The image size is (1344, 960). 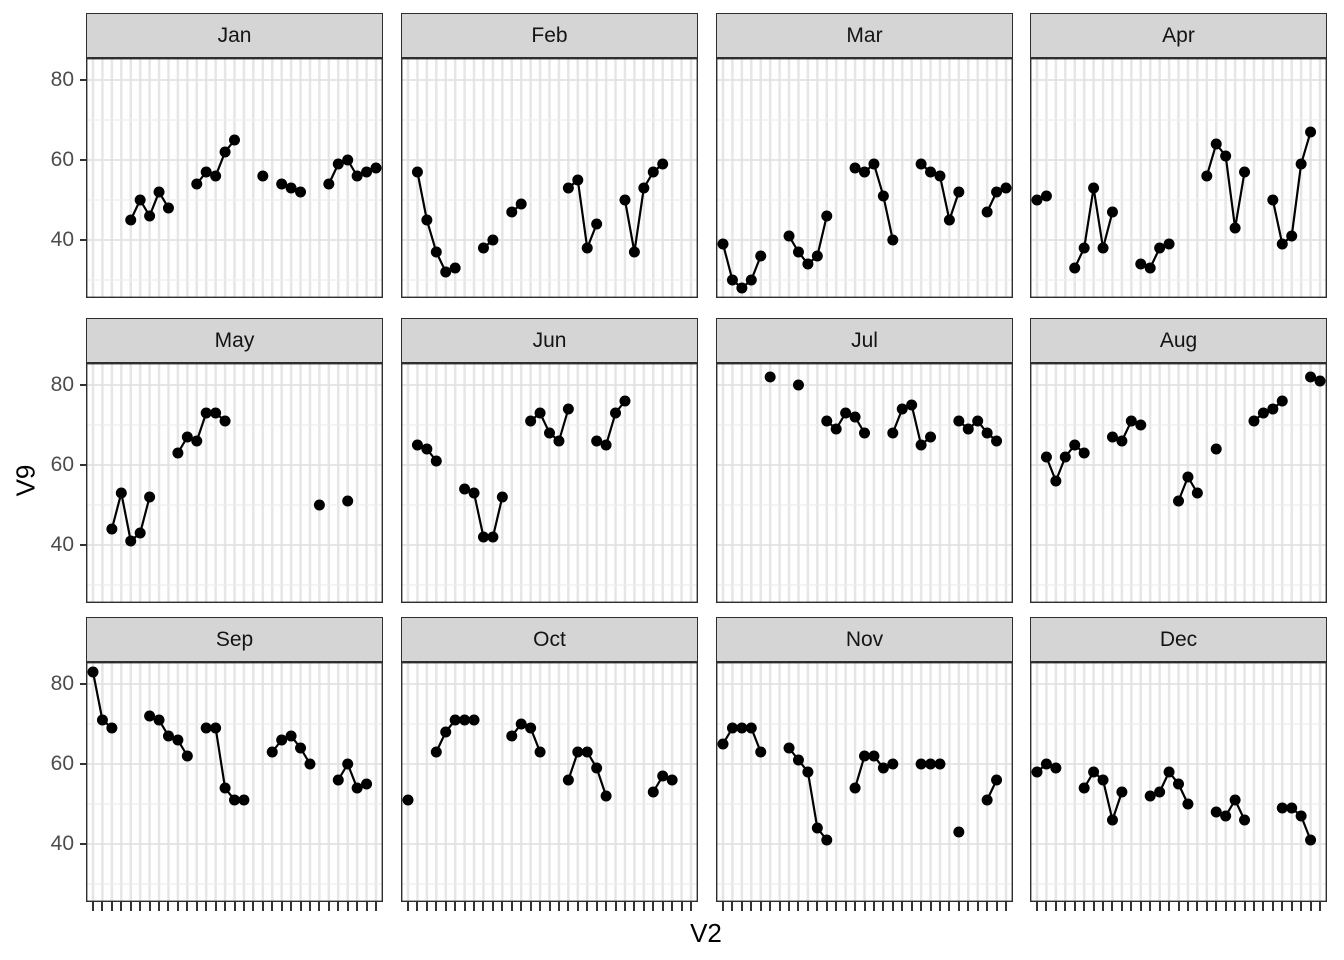 I want to click on y-tick-label: 60, so click(x=62, y=159).